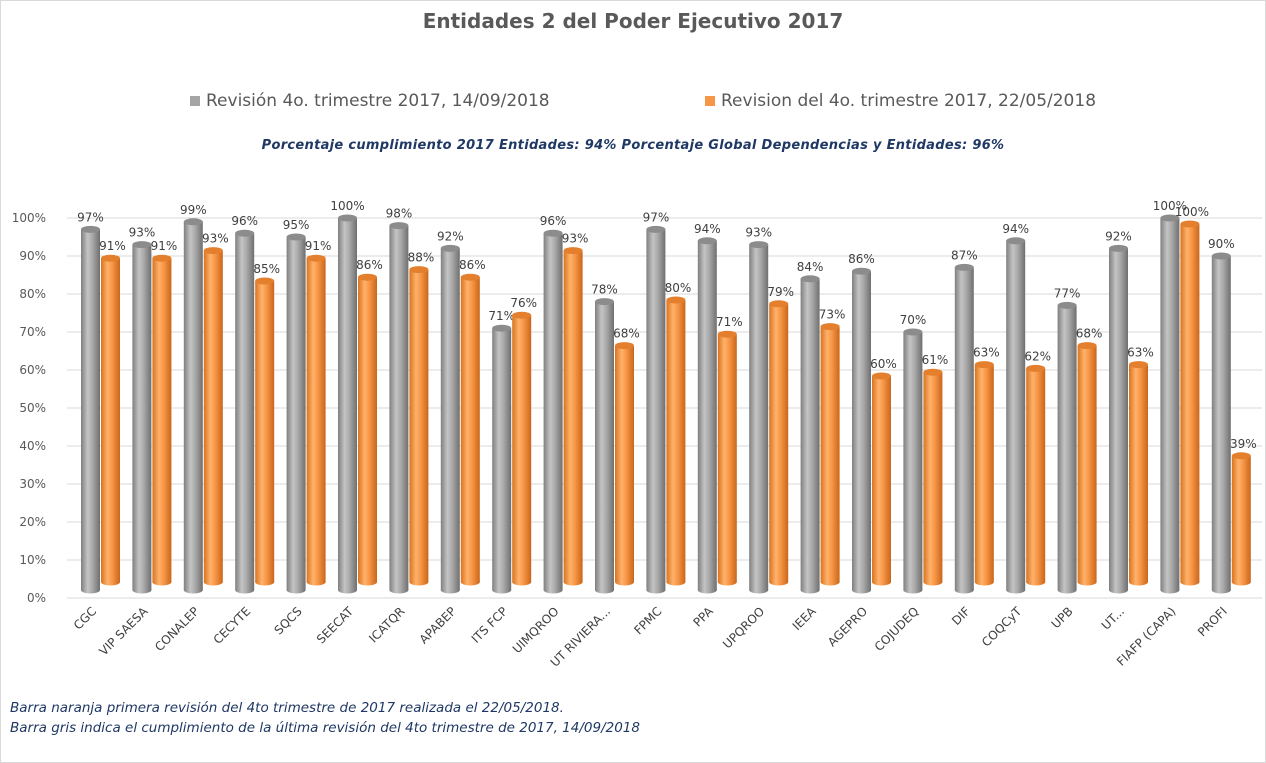 The width and height of the screenshot is (1266, 763). What do you see at coordinates (421, 258) in the screenshot?
I see `data-label-orange: 88%` at bounding box center [421, 258].